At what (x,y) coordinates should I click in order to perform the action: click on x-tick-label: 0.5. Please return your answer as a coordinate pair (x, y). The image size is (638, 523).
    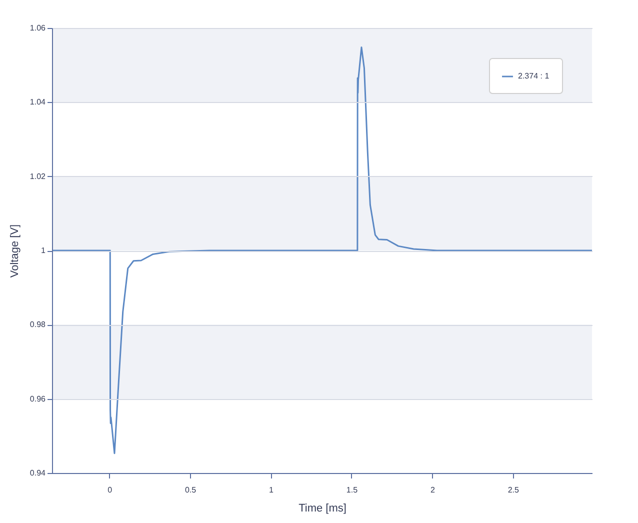
    Looking at the image, I should click on (190, 490).